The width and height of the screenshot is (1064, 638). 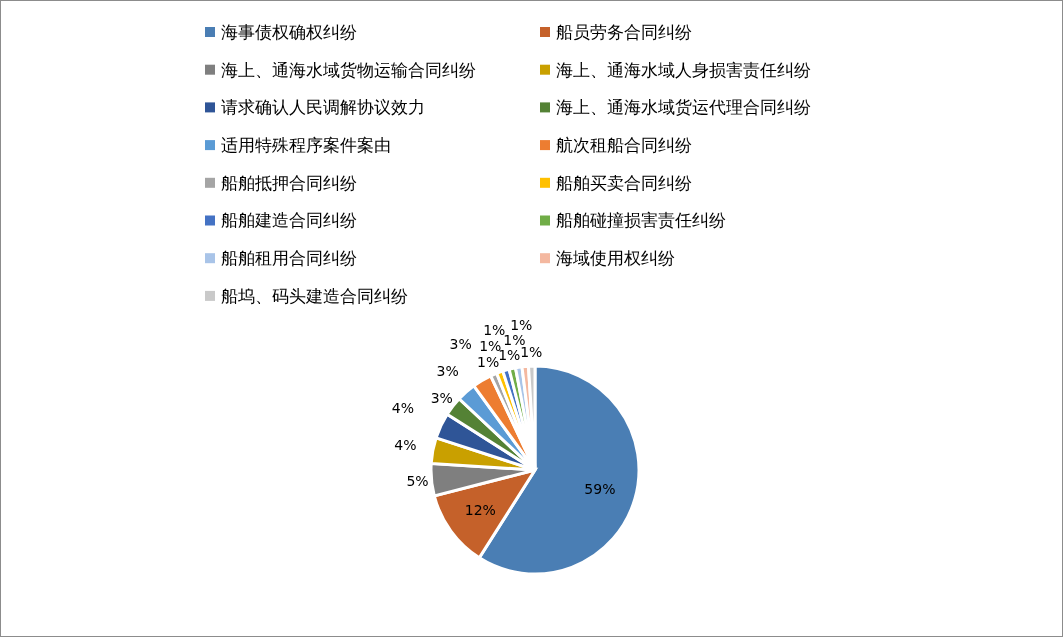 I want to click on legend-label: 适用特殊程序案件案由, so click(x=306, y=145).